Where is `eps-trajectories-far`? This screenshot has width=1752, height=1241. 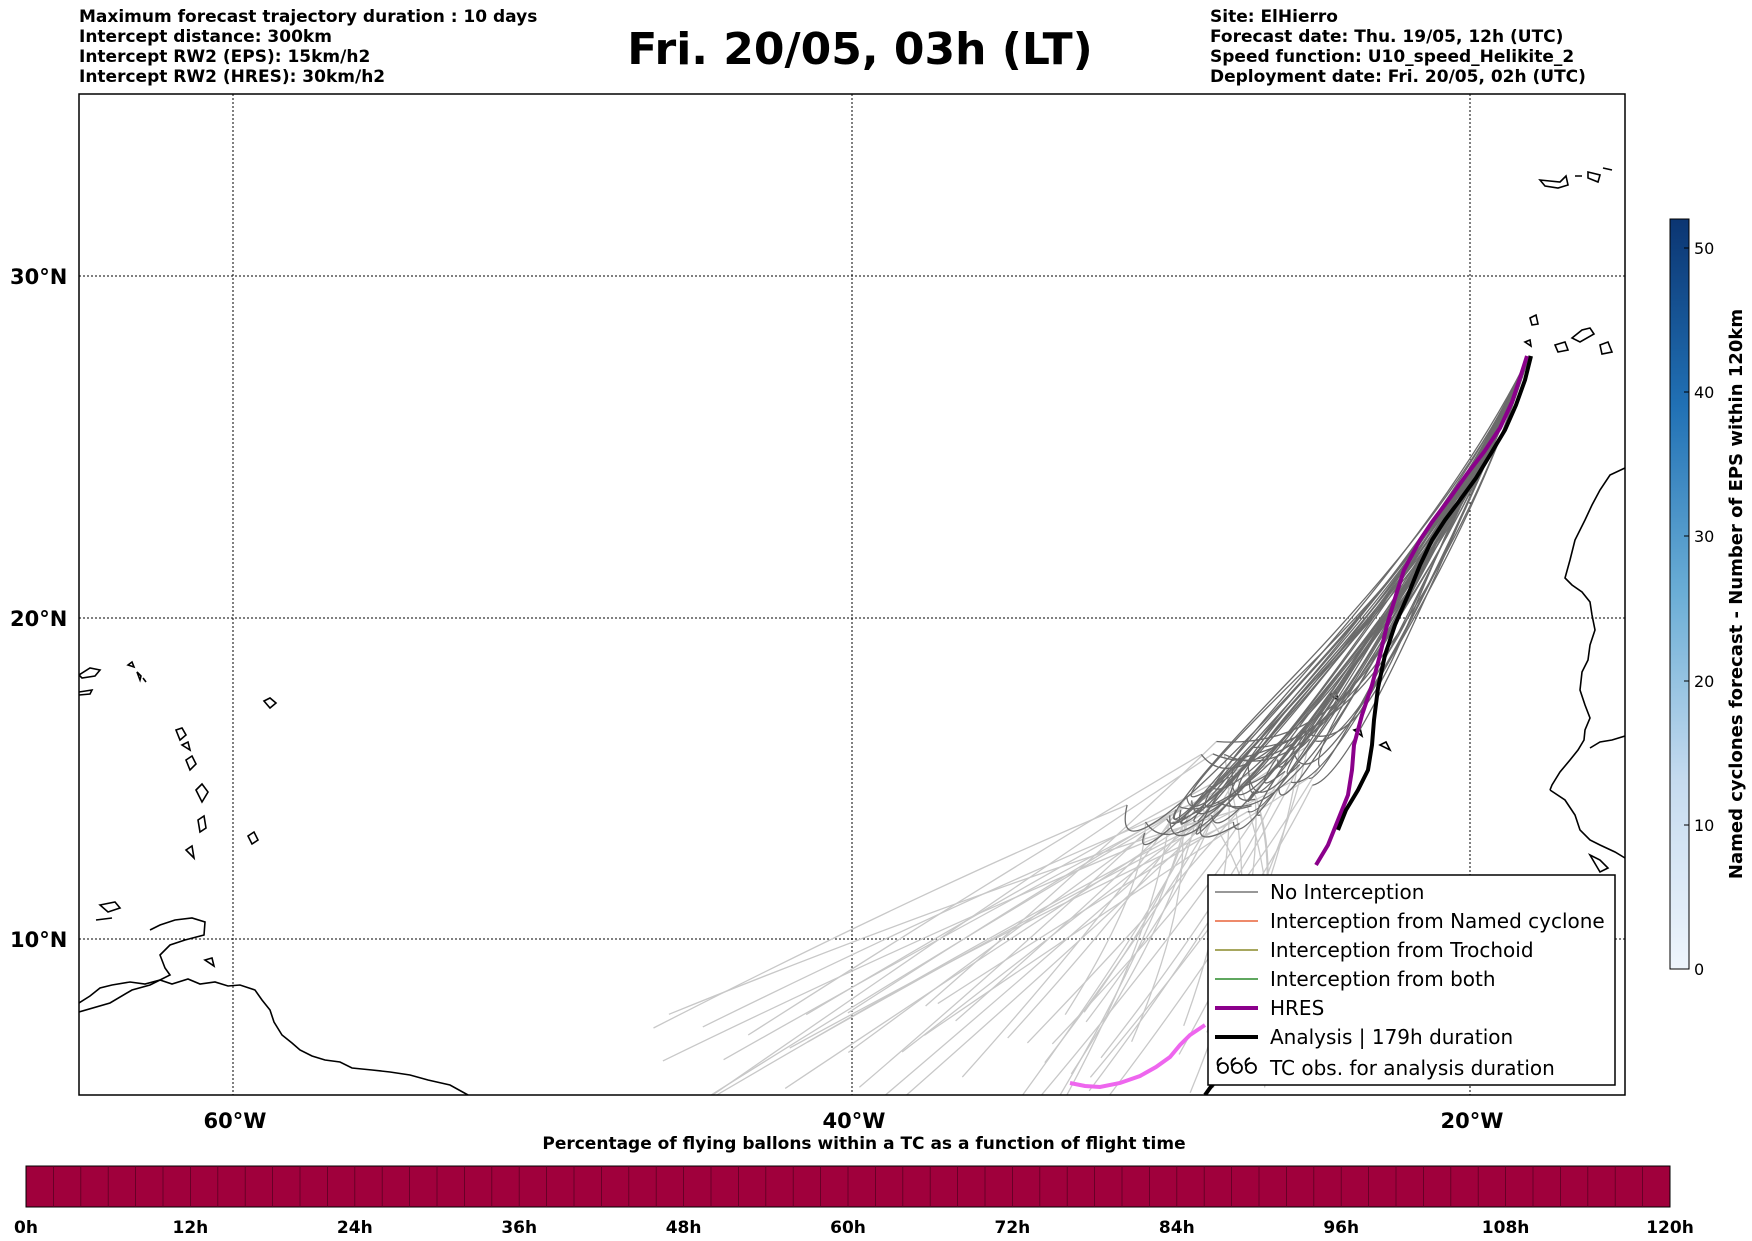 eps-trajectories-far is located at coordinates (987, 912).